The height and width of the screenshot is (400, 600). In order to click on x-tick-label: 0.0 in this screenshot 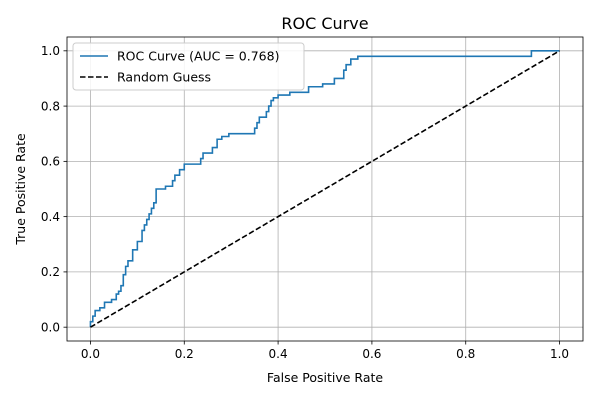, I will do `click(90, 354)`.